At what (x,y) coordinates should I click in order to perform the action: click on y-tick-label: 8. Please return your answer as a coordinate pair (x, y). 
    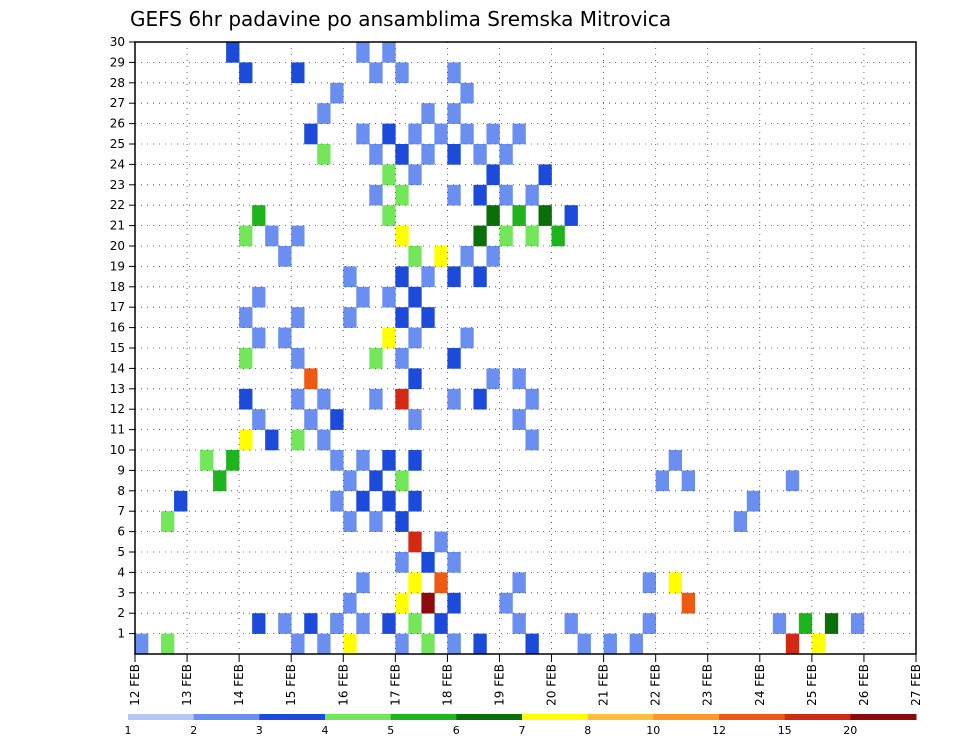
    Looking at the image, I should click on (121, 491).